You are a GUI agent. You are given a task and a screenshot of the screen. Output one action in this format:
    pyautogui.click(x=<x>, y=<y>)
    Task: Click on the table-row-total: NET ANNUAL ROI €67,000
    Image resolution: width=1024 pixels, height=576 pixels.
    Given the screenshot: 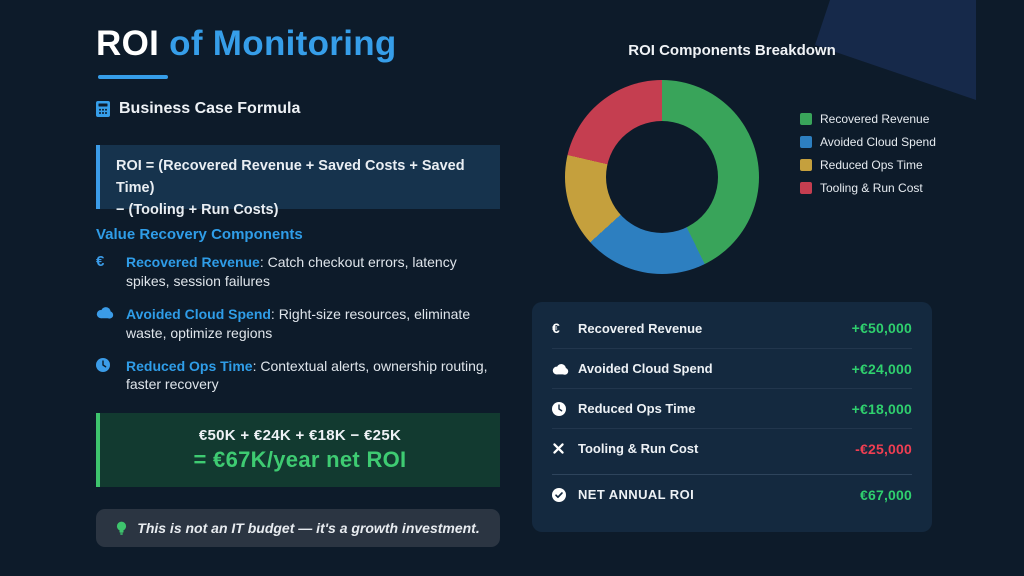 What is the action you would take?
    pyautogui.click(x=732, y=494)
    